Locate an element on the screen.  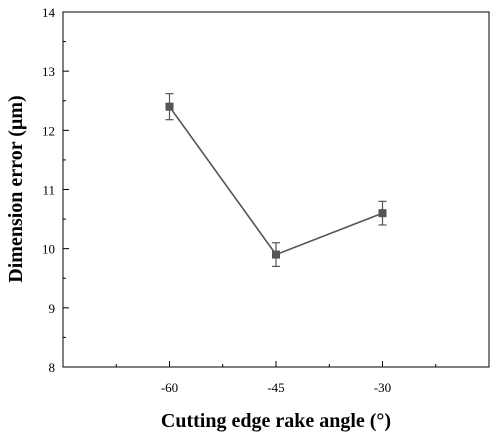
y-tick-label: 14 is located at coordinates (49, 12).